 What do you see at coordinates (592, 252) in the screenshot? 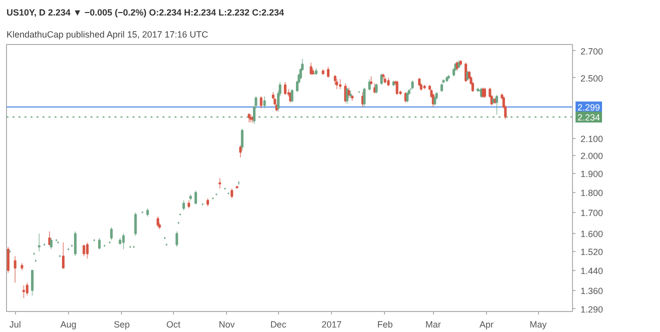
I see `y-tick-label: 1.520` at bounding box center [592, 252].